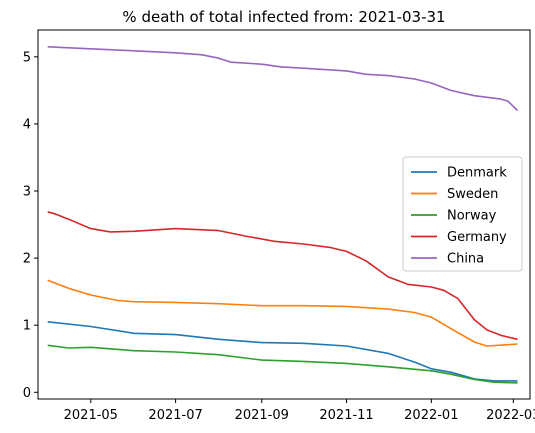 The height and width of the screenshot is (433, 535). What do you see at coordinates (27, 326) in the screenshot?
I see `y-tick-label: 1` at bounding box center [27, 326].